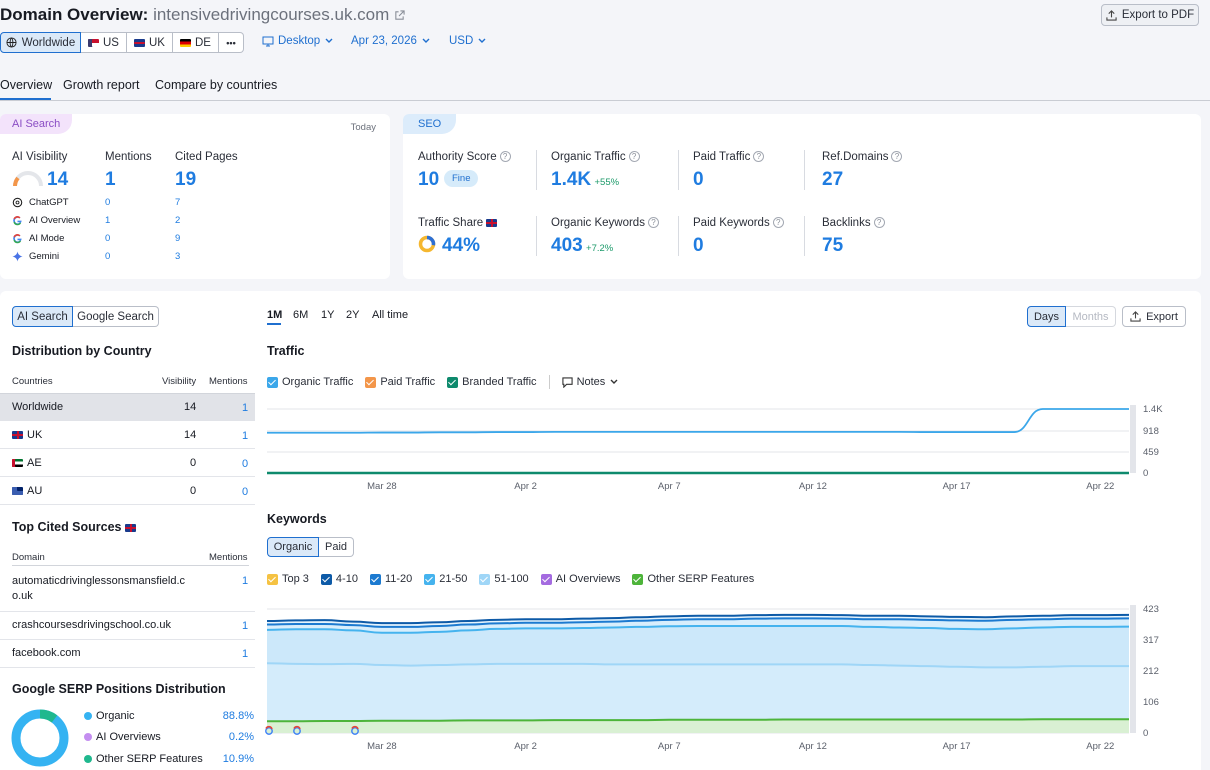 This screenshot has height=770, width=1210. I want to click on x-tick-label: Apr 17, so click(957, 486).